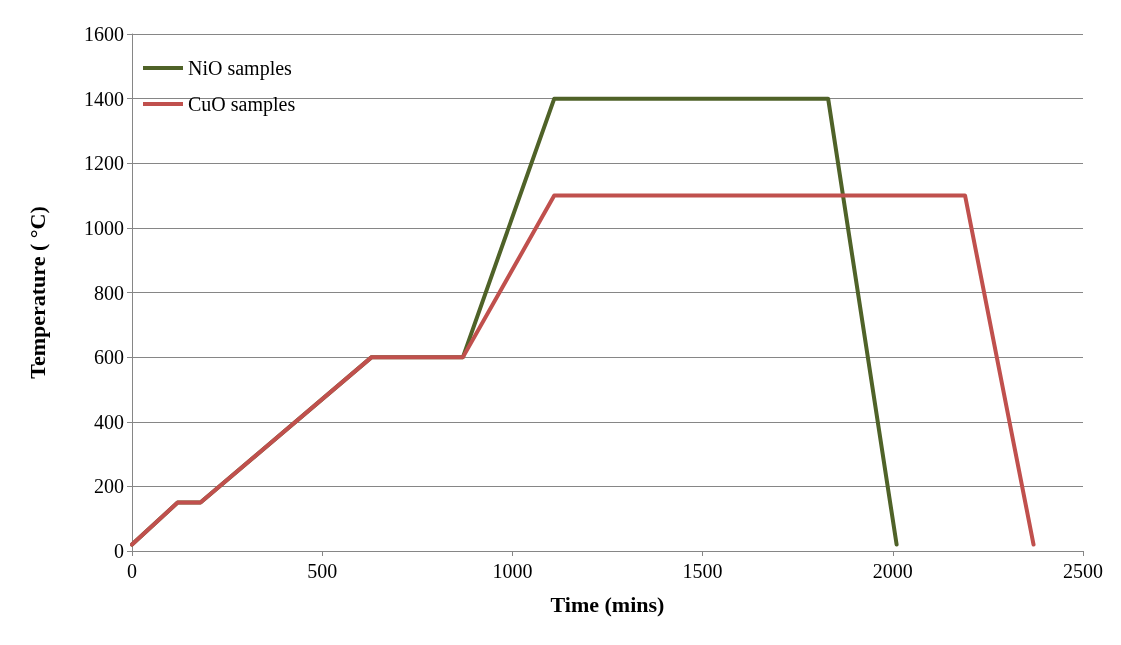 This screenshot has width=1121, height=645. What do you see at coordinates (512, 571) in the screenshot?
I see `x-tick-label: 1000` at bounding box center [512, 571].